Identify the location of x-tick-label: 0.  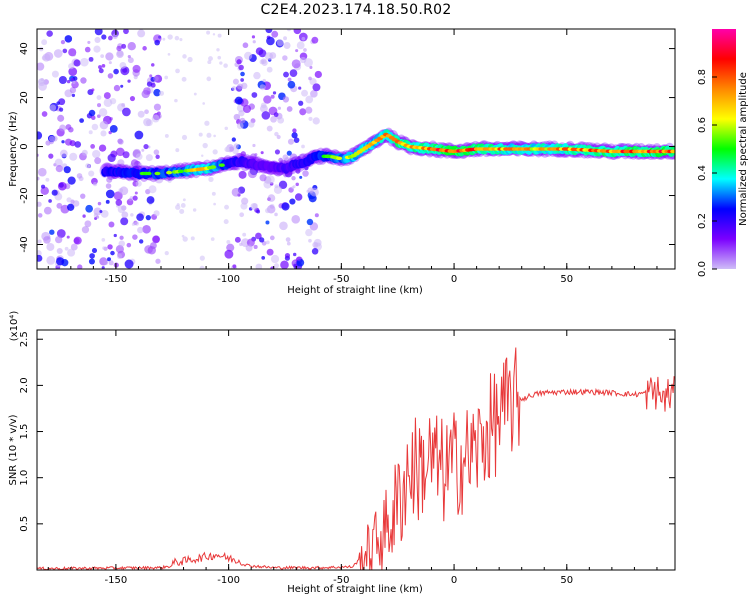
(454, 279).